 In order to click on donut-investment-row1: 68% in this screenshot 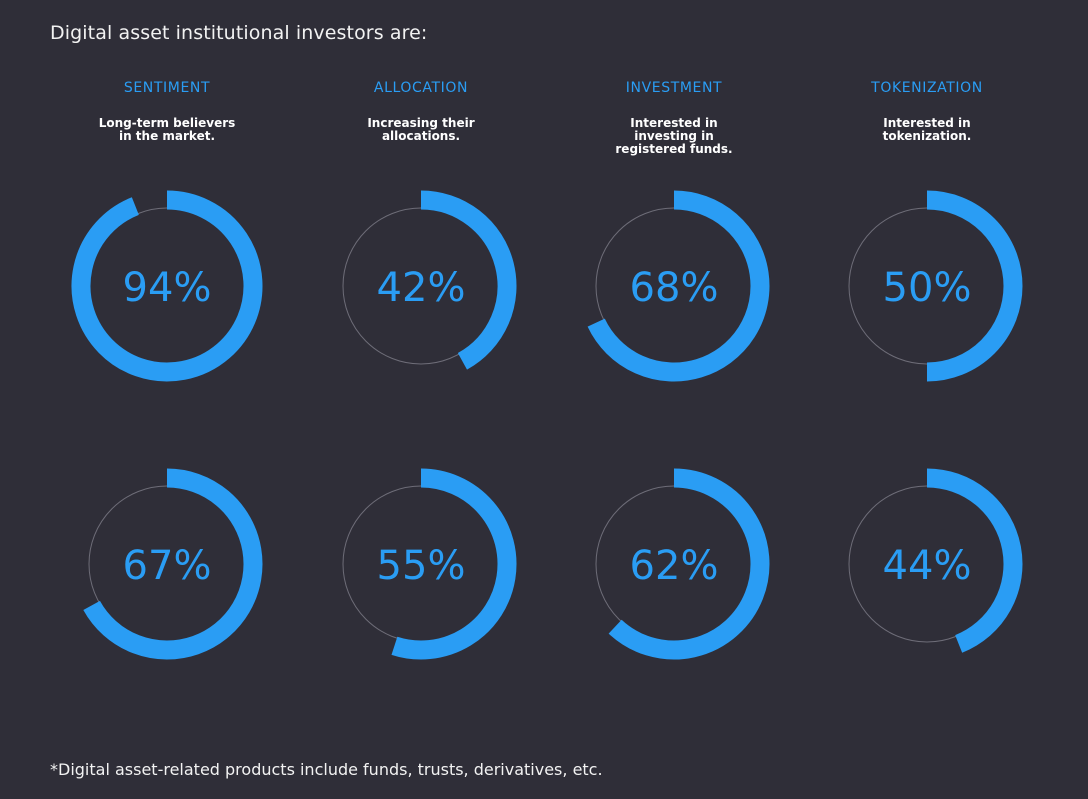, I will do `click(678, 286)`.